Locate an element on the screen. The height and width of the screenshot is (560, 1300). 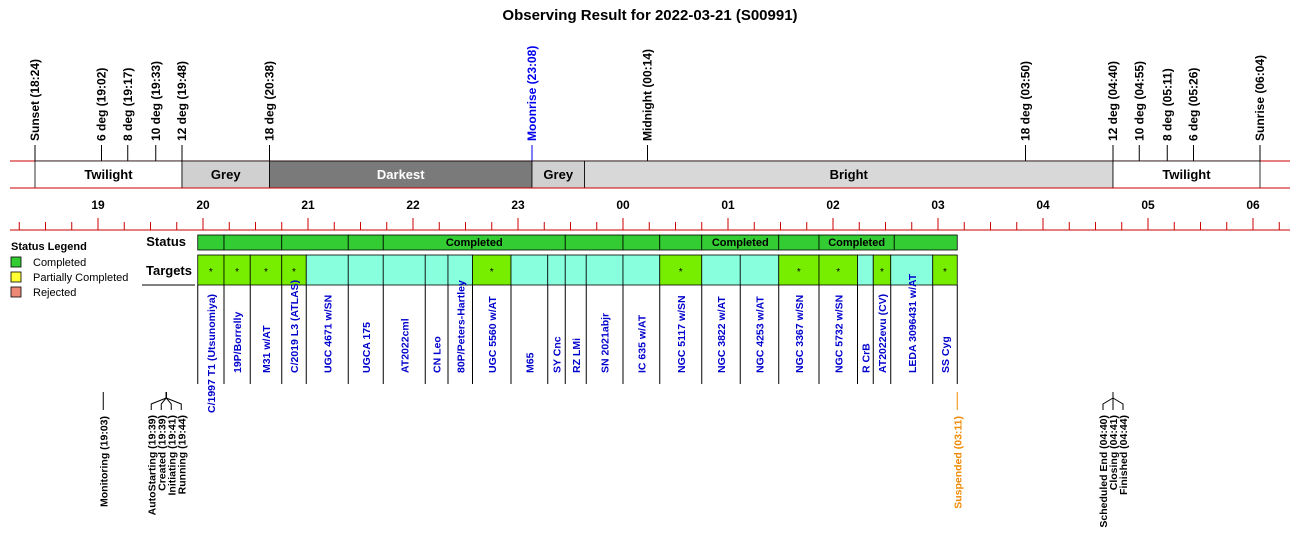
event-label: Finished (04:44) is located at coordinates (1124, 455).